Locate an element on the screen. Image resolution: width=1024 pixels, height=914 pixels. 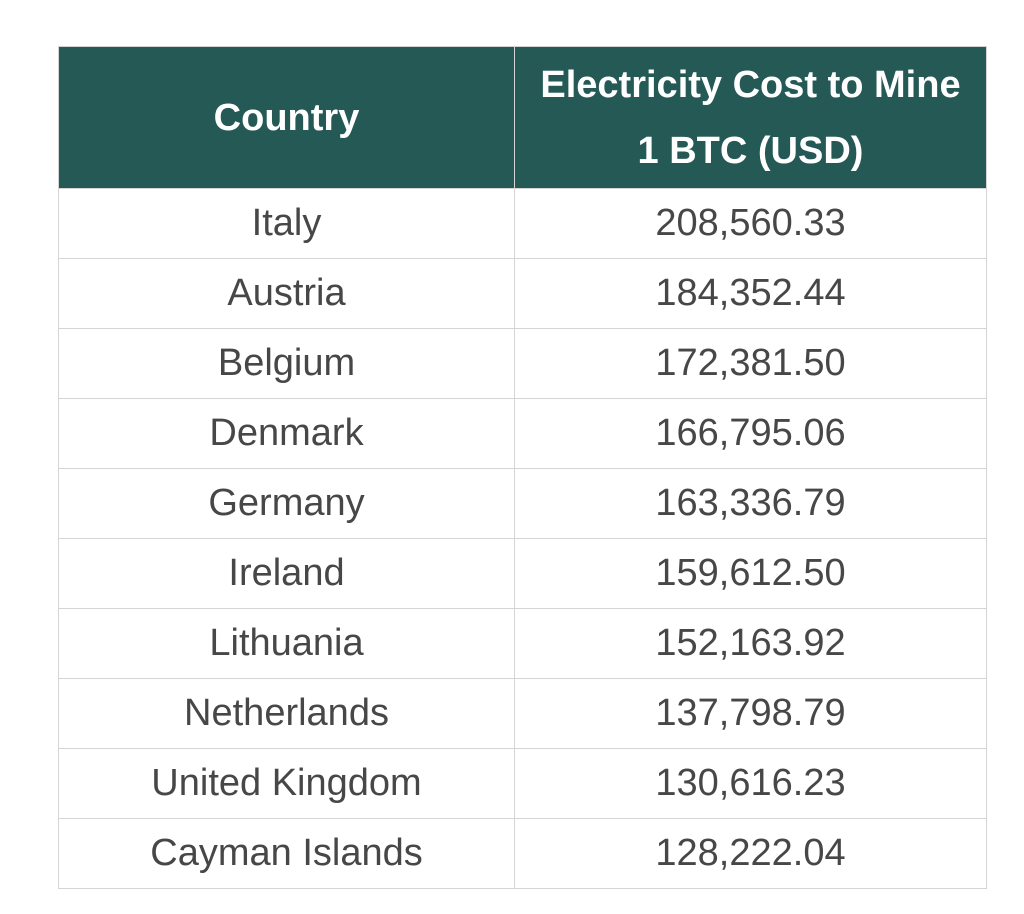
table-row: Ireland 159,612.50 is located at coordinates (522, 573).